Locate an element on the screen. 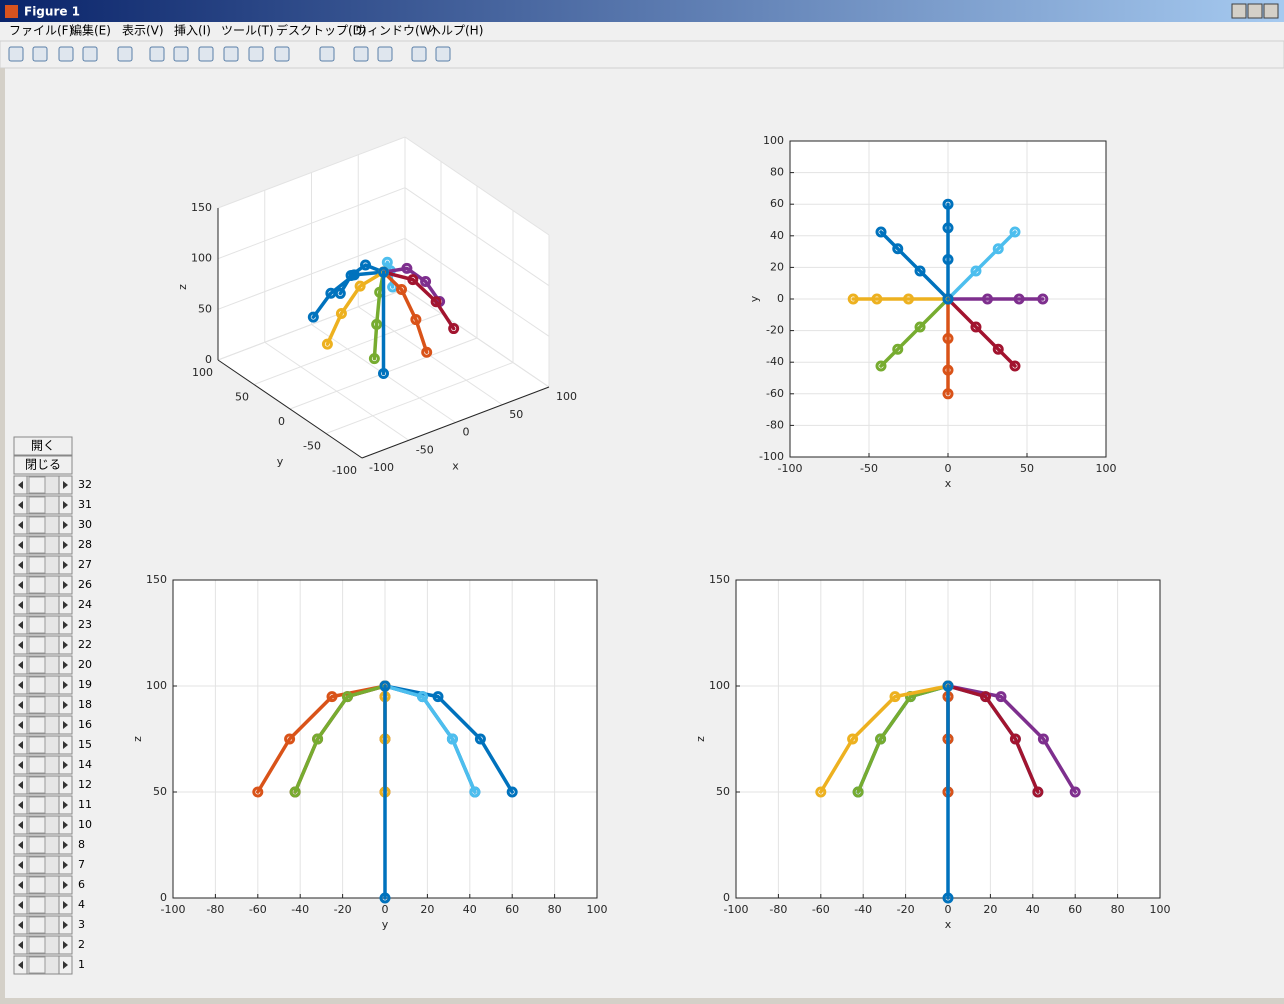 This screenshot has width=1284, height=1004. slider-label: 31 is located at coordinates (85, 504).